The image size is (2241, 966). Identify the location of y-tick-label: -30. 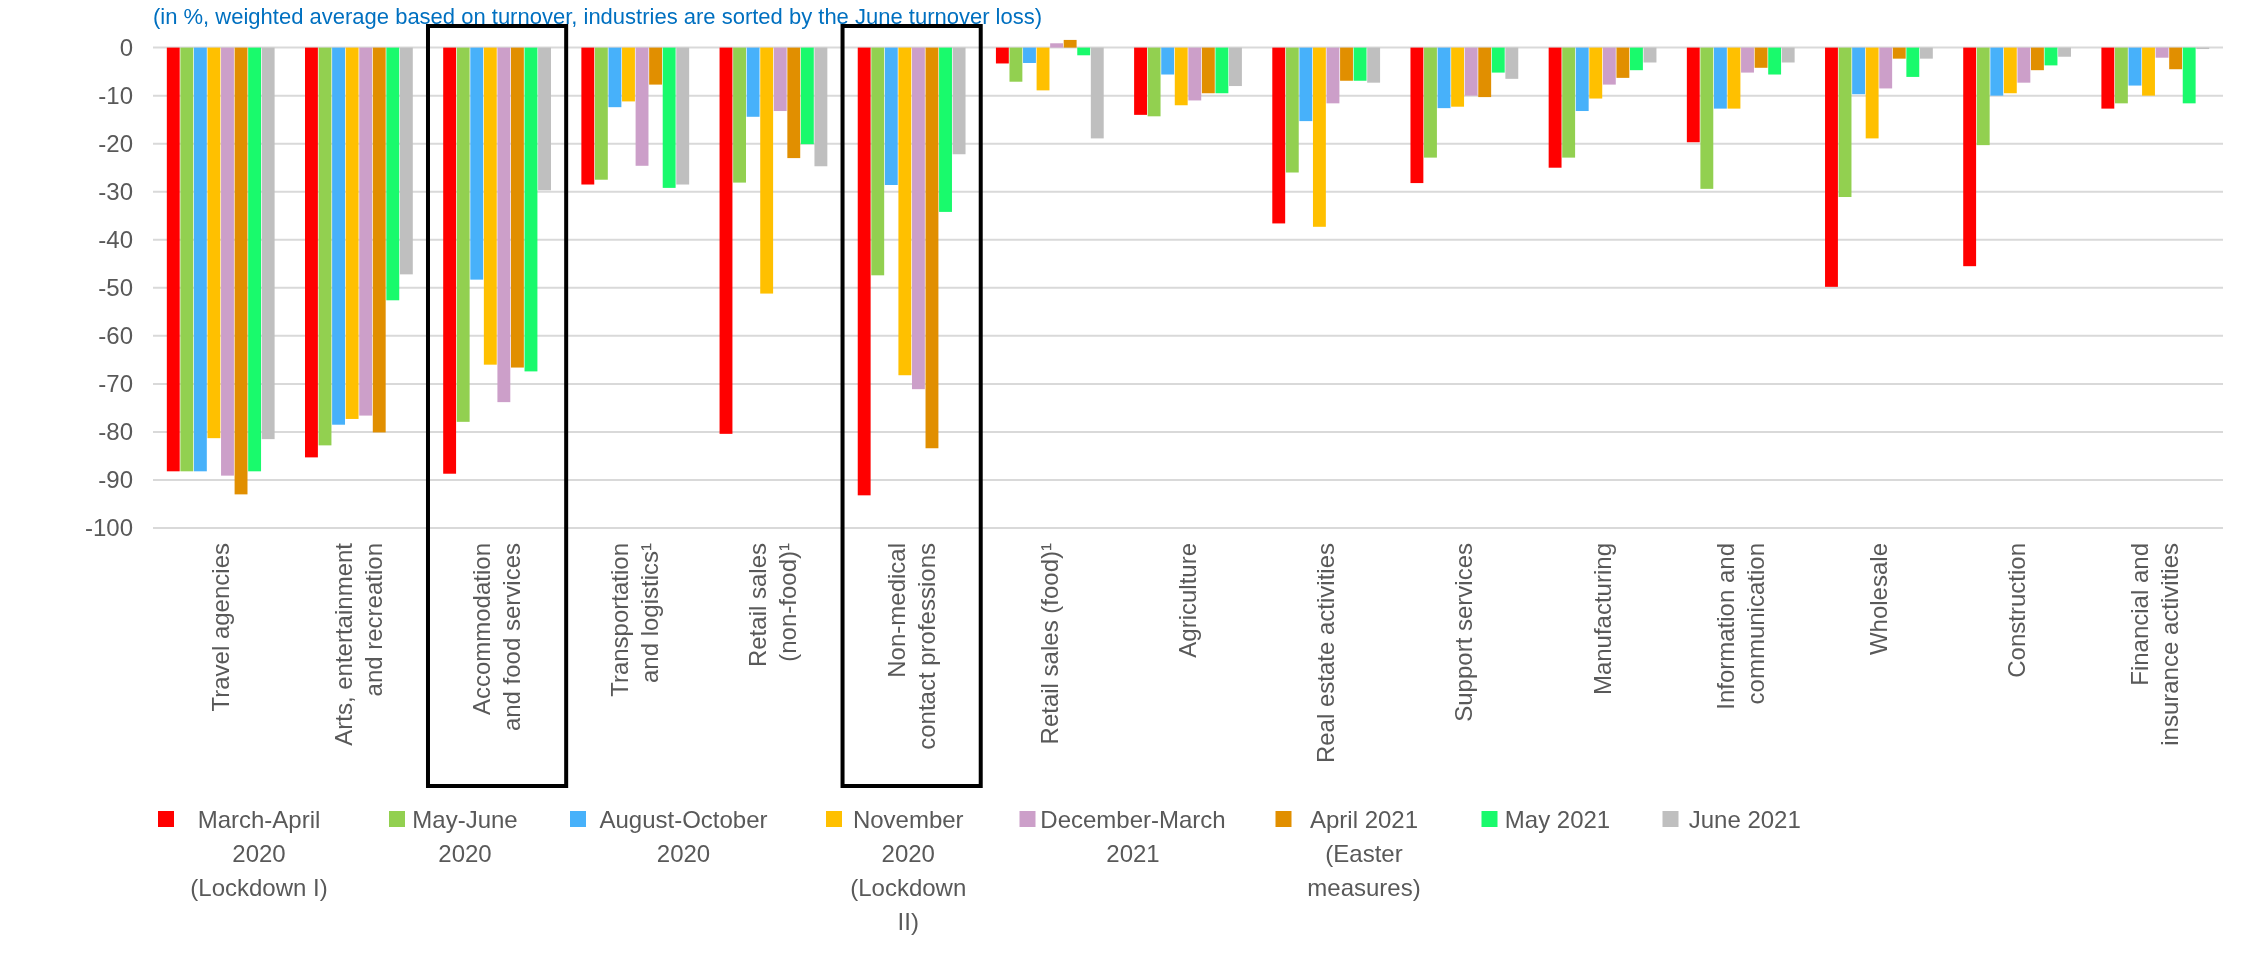
(115, 192).